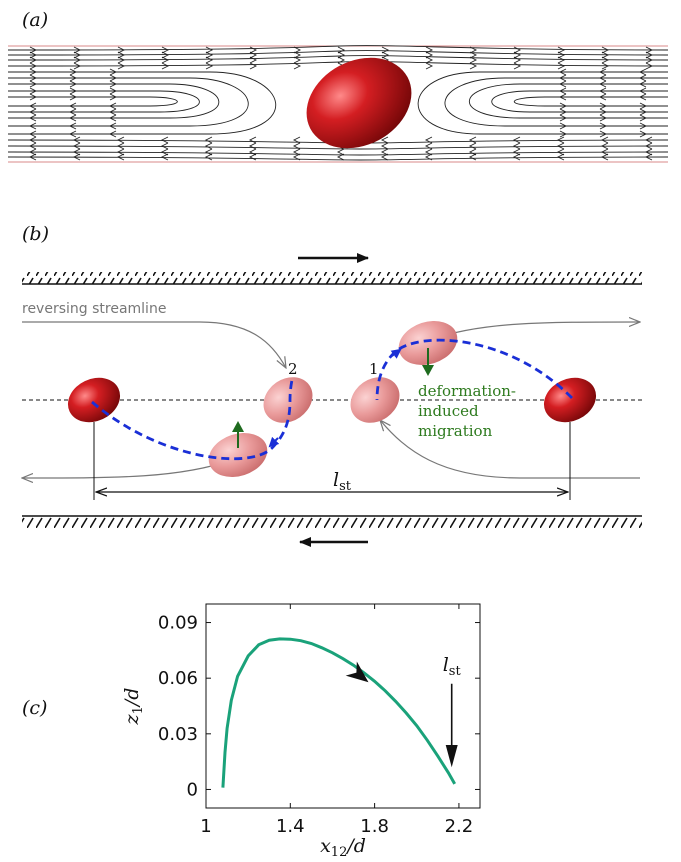 This screenshot has height=862, width=681. What do you see at coordinates (138, 710) in the screenshot?
I see `y-axis-label-sub: 1` at bounding box center [138, 710].